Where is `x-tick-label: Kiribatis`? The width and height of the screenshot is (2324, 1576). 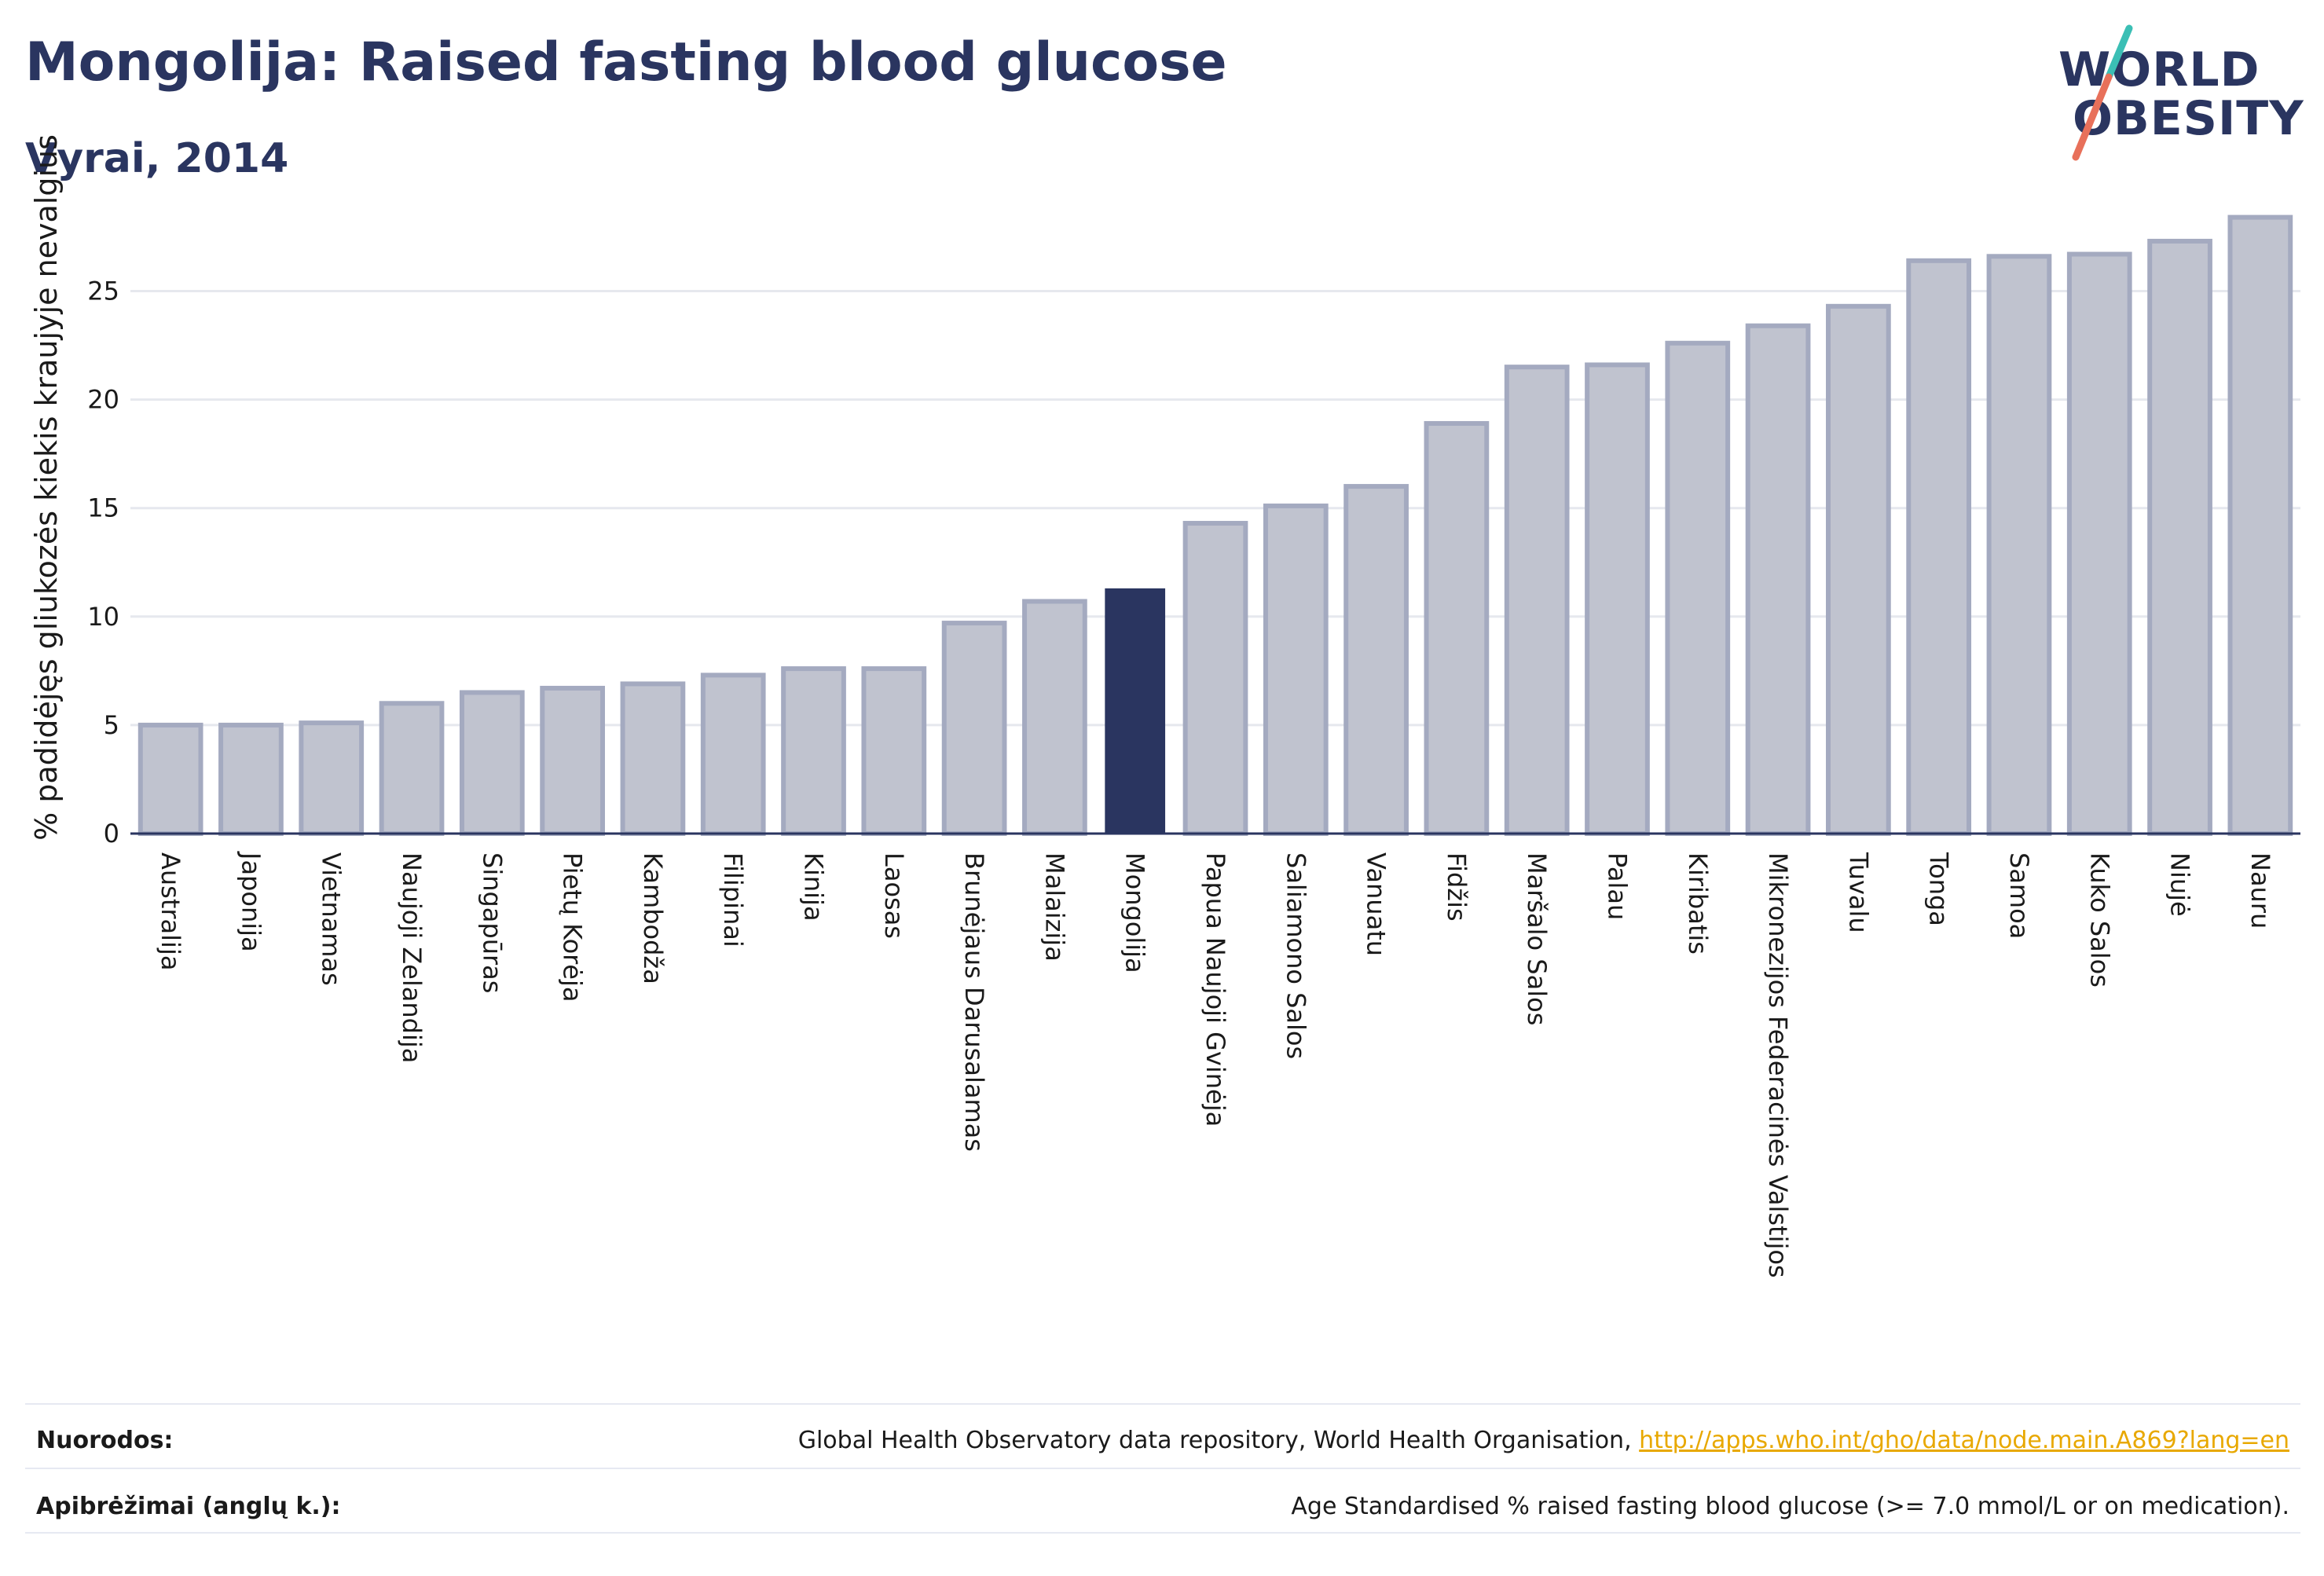
x-tick-label: Kiribatis is located at coordinates (1698, 903).